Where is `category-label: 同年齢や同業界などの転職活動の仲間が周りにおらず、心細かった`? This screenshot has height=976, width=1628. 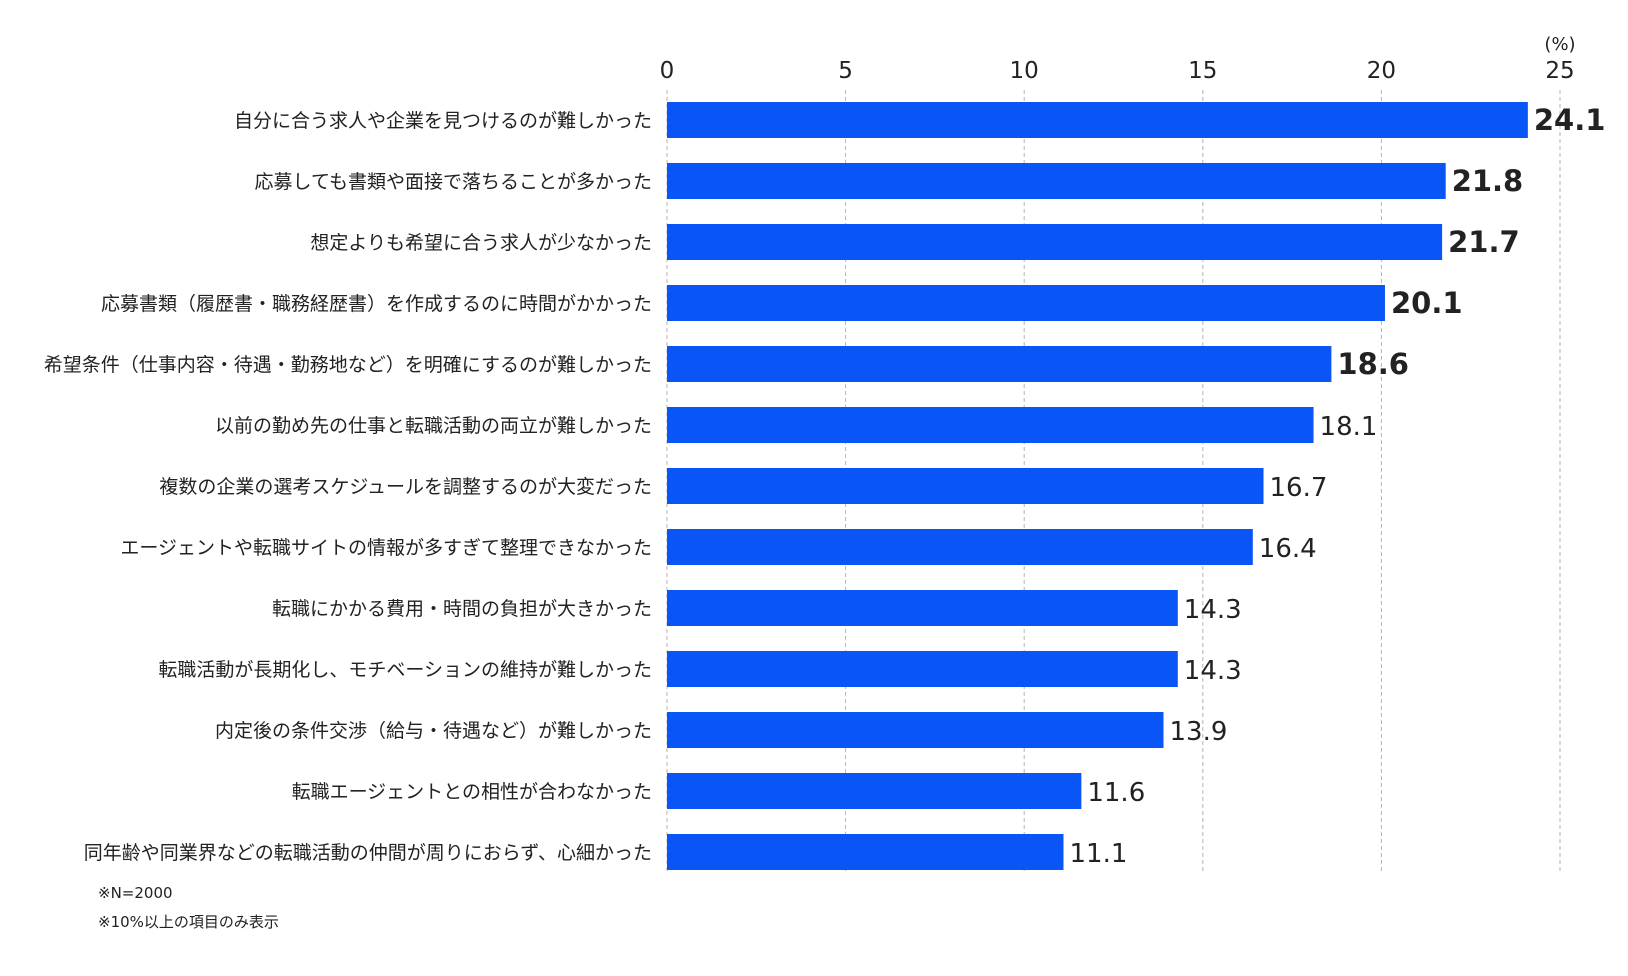
category-label: 同年齢や同業界などの転職活動の仲間が周りにおらず、心細かった is located at coordinates (368, 853).